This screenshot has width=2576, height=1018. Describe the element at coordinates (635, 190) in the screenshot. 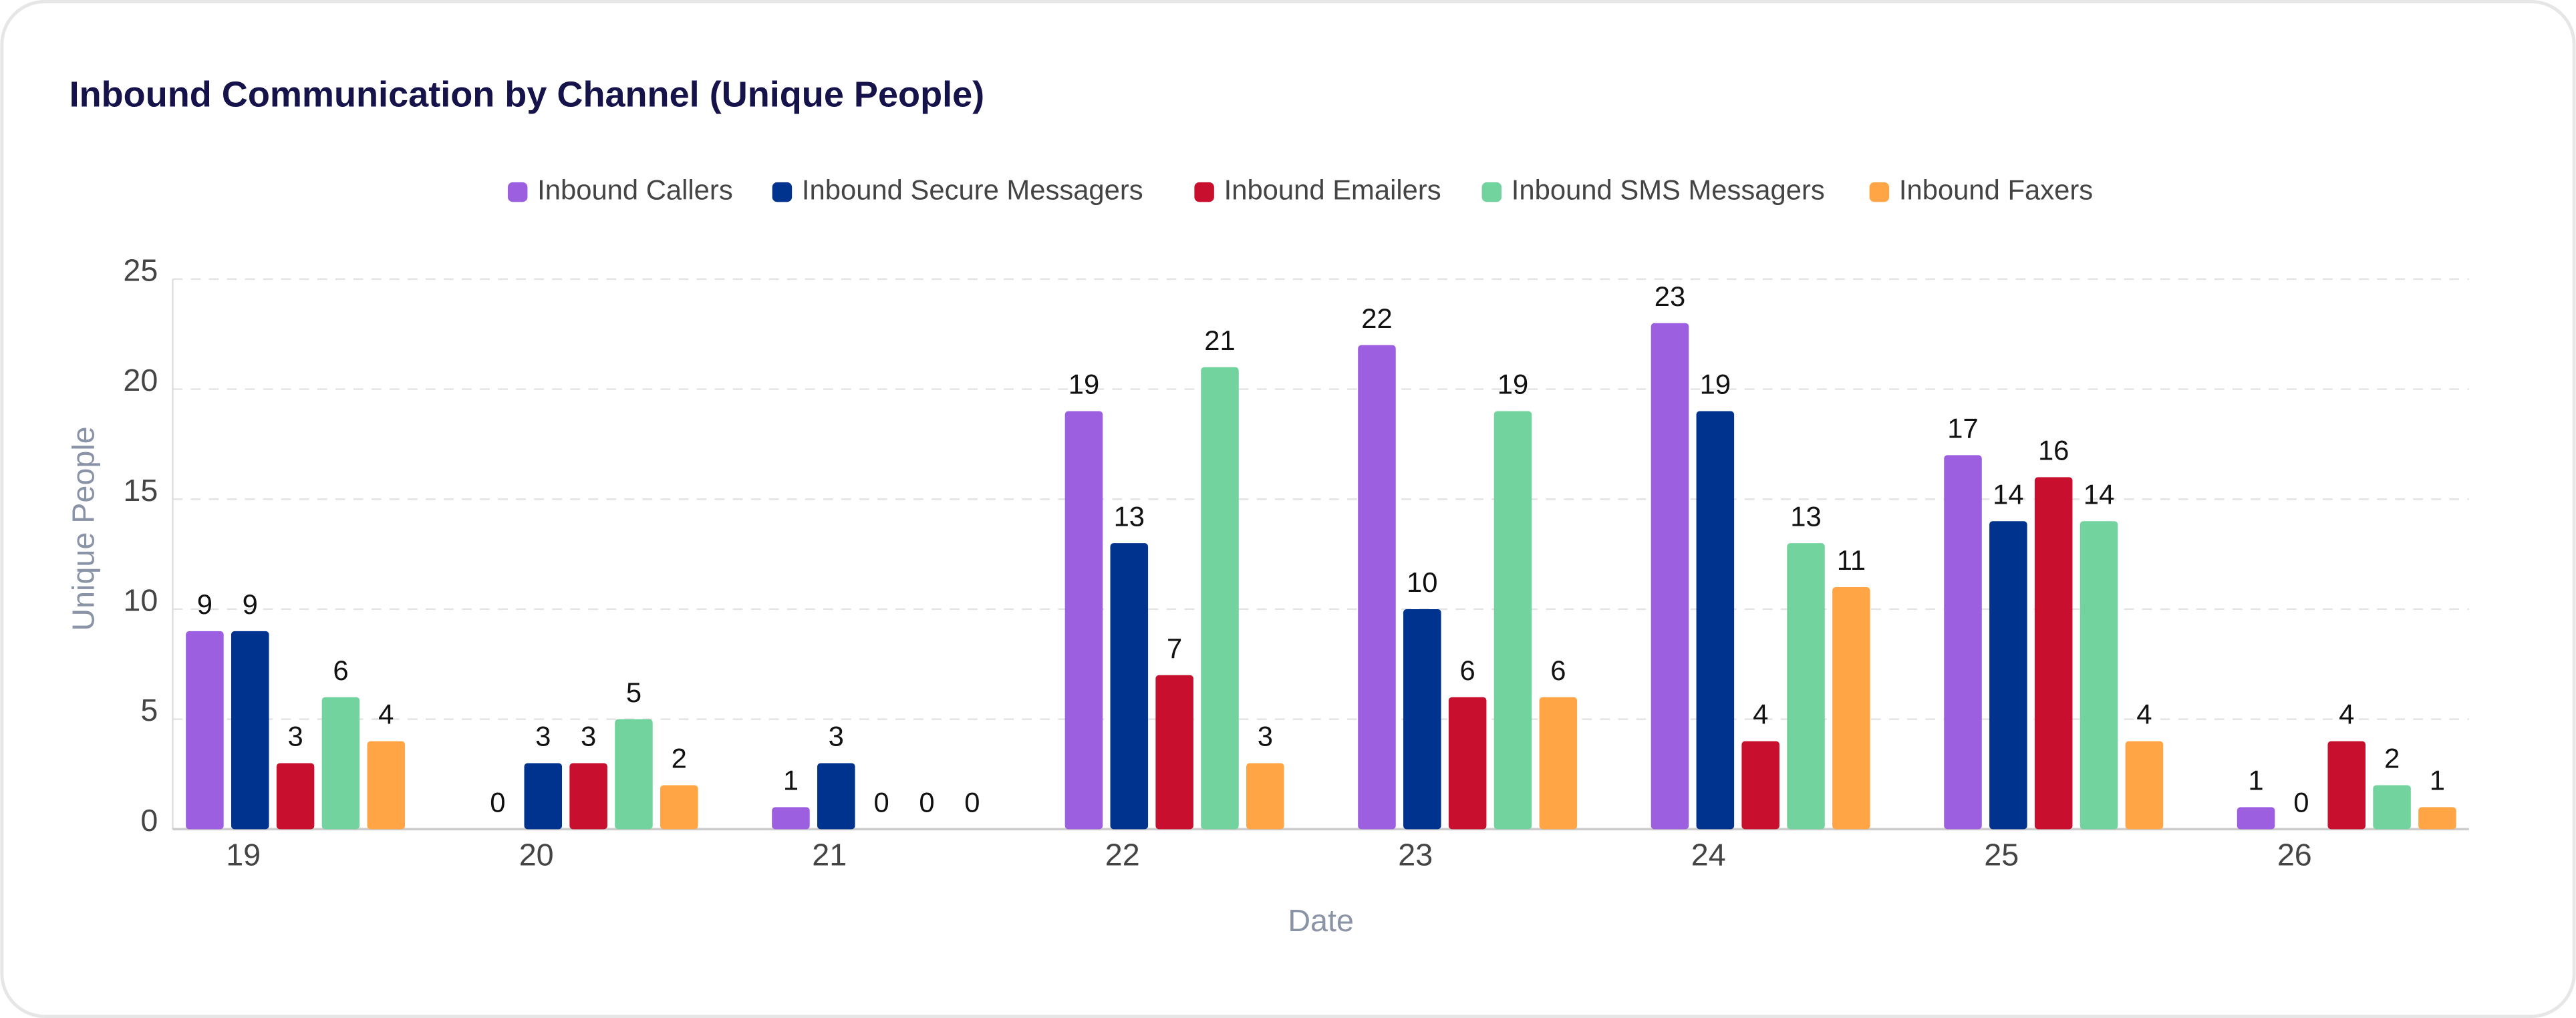

I see `legend-label: Inbound Callers` at that location.